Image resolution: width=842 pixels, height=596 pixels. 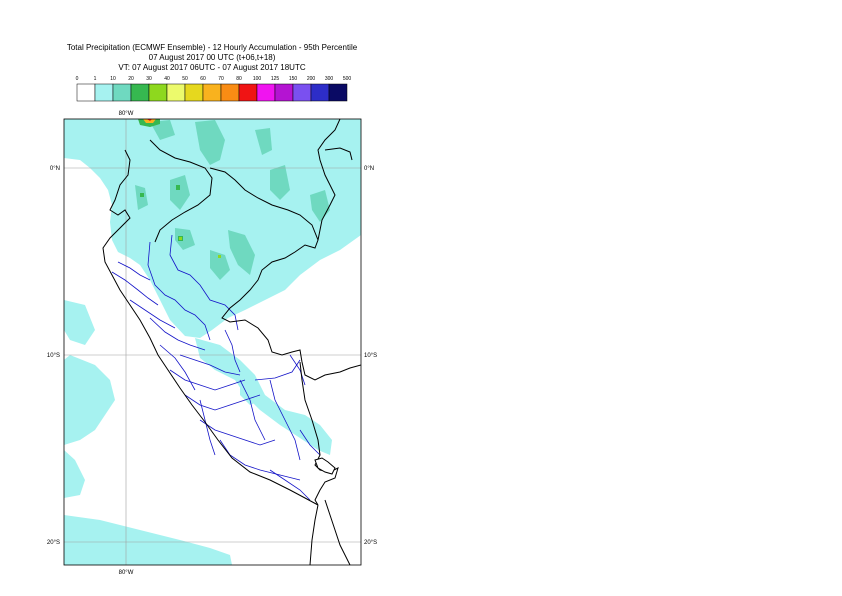 I want to click on legend-level-label-1: 1, so click(x=95, y=79).